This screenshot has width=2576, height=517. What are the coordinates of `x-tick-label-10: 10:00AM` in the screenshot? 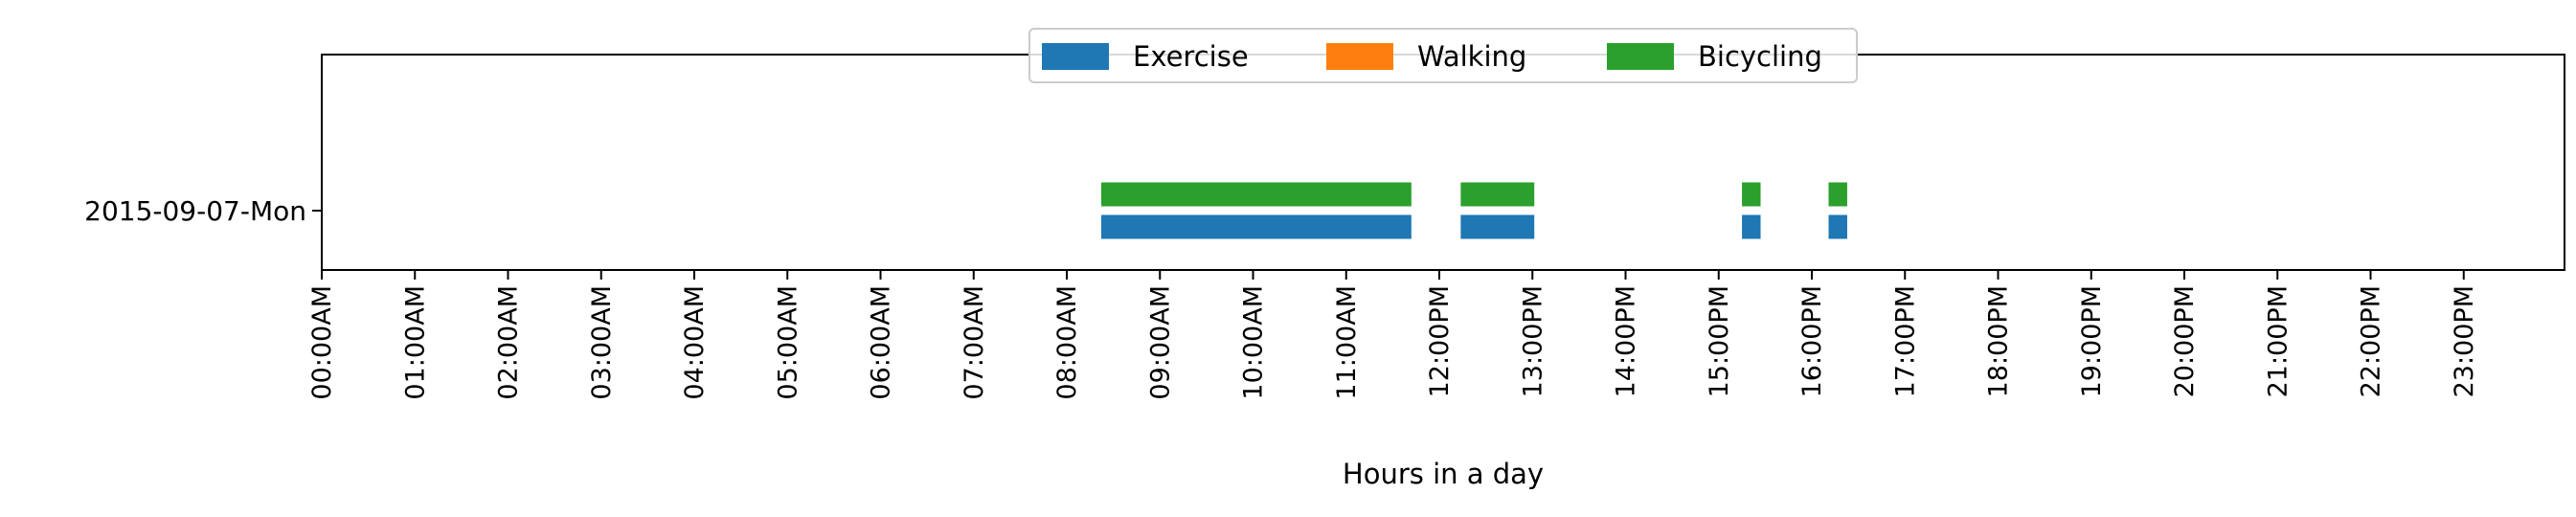 It's located at (1254, 342).